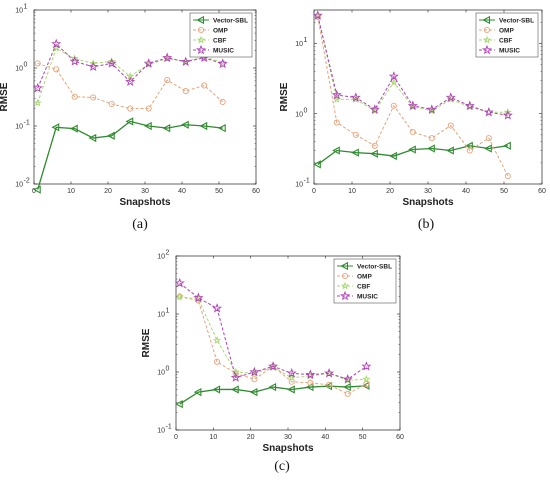  Describe the element at coordinates (426, 224) in the screenshot. I see `panel-label: (b)` at that location.